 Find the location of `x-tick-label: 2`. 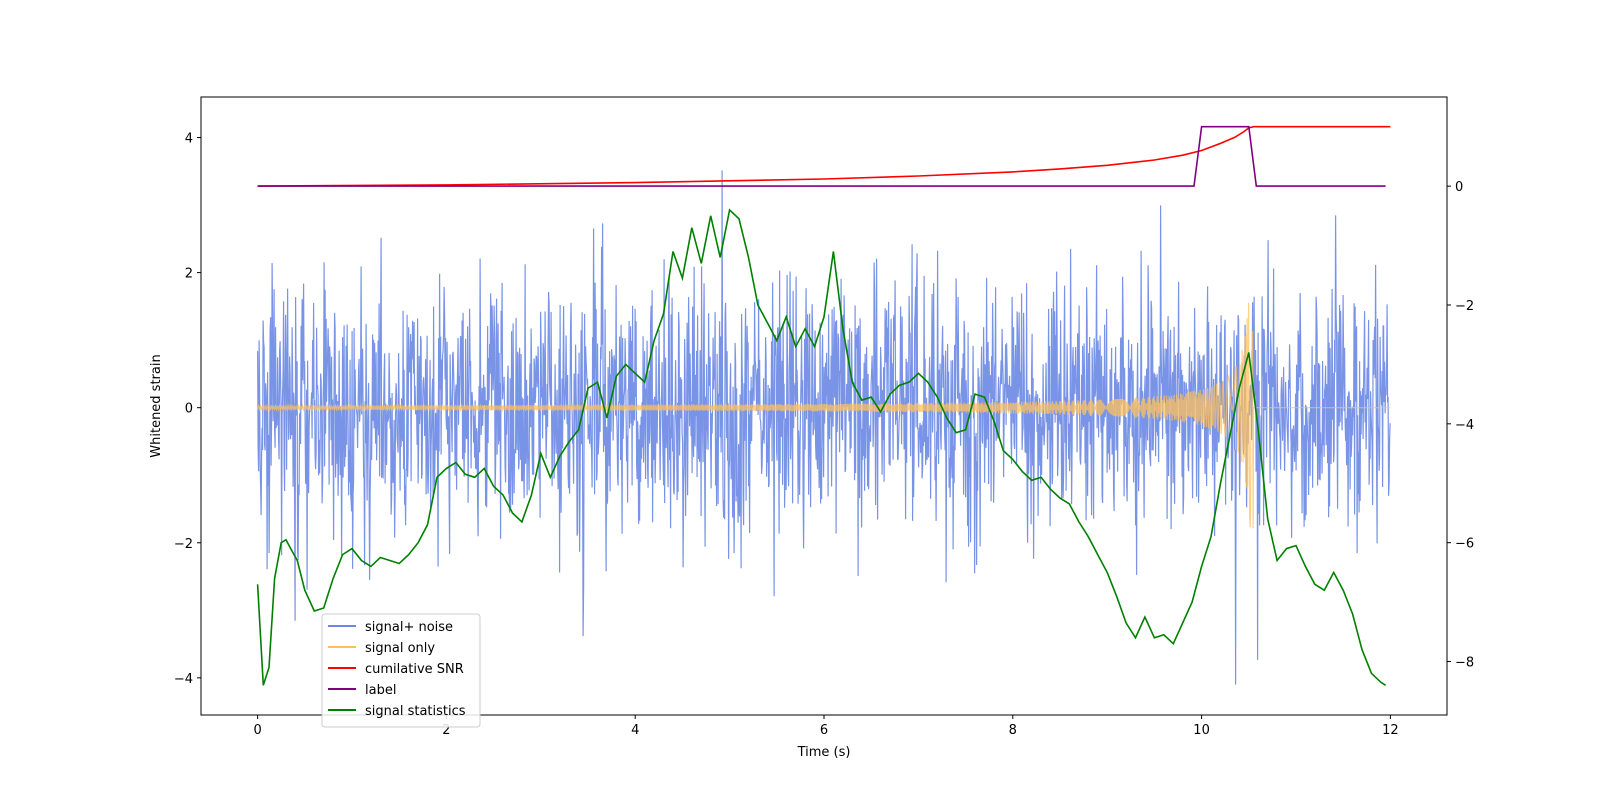

x-tick-label: 2 is located at coordinates (446, 730).